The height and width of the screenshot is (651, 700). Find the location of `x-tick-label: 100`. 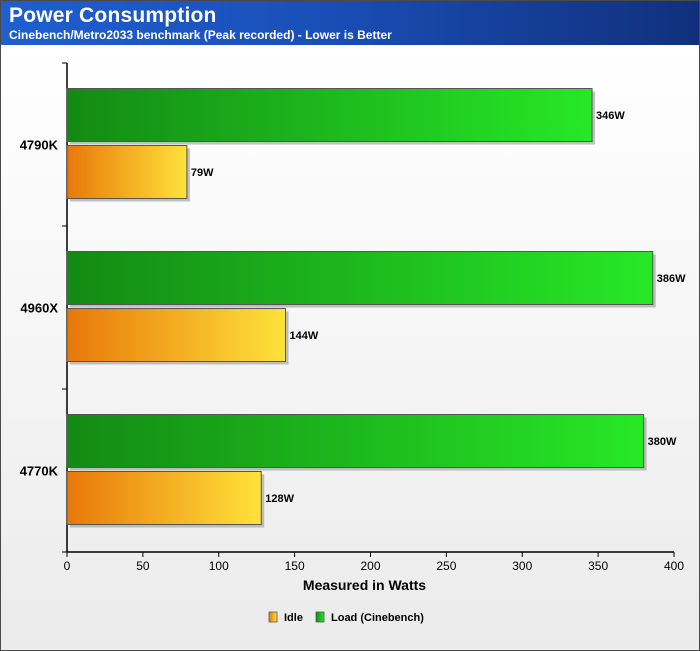

x-tick-label: 100 is located at coordinates (219, 566).